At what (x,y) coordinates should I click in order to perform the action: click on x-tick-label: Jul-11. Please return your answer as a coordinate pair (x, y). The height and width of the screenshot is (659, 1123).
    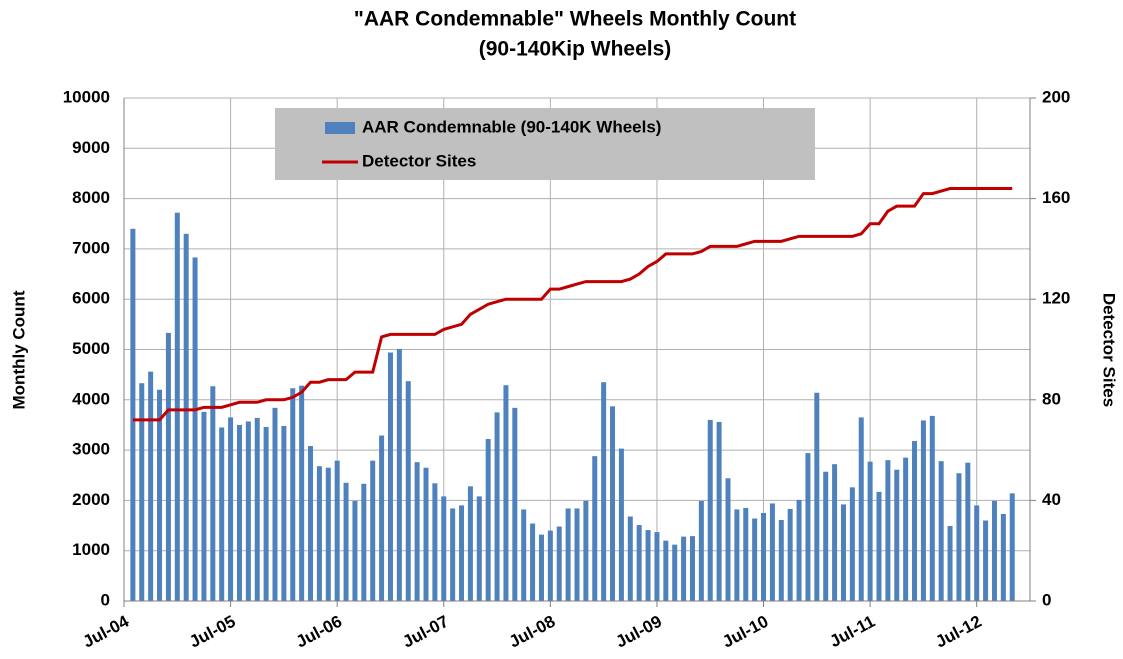
    Looking at the image, I should click on (852, 631).